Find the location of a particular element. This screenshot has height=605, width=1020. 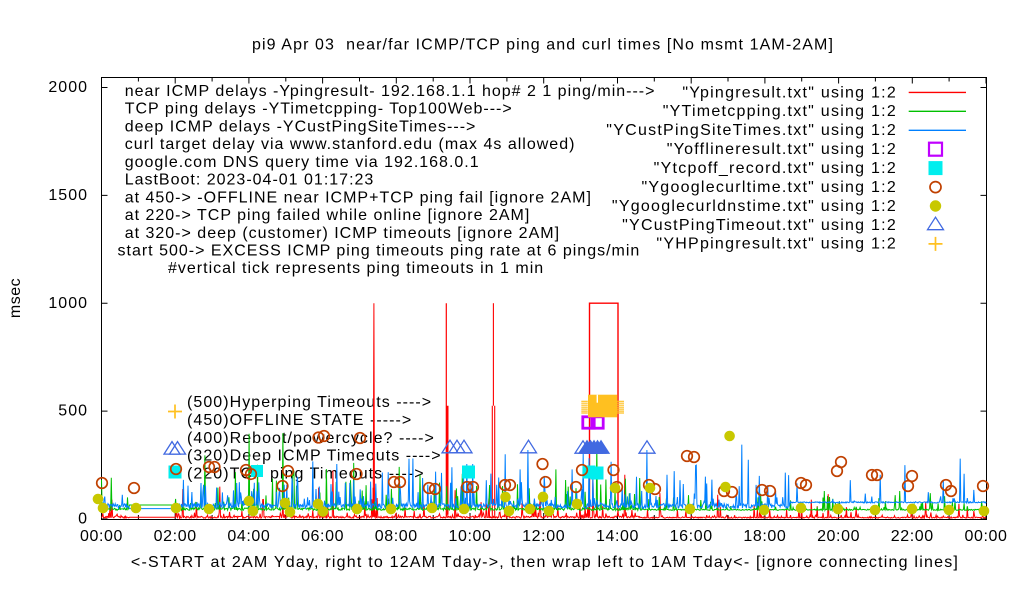

svg-text: "Ytcpoff_record.txt" using 1:2 is located at coordinates (775, 168).